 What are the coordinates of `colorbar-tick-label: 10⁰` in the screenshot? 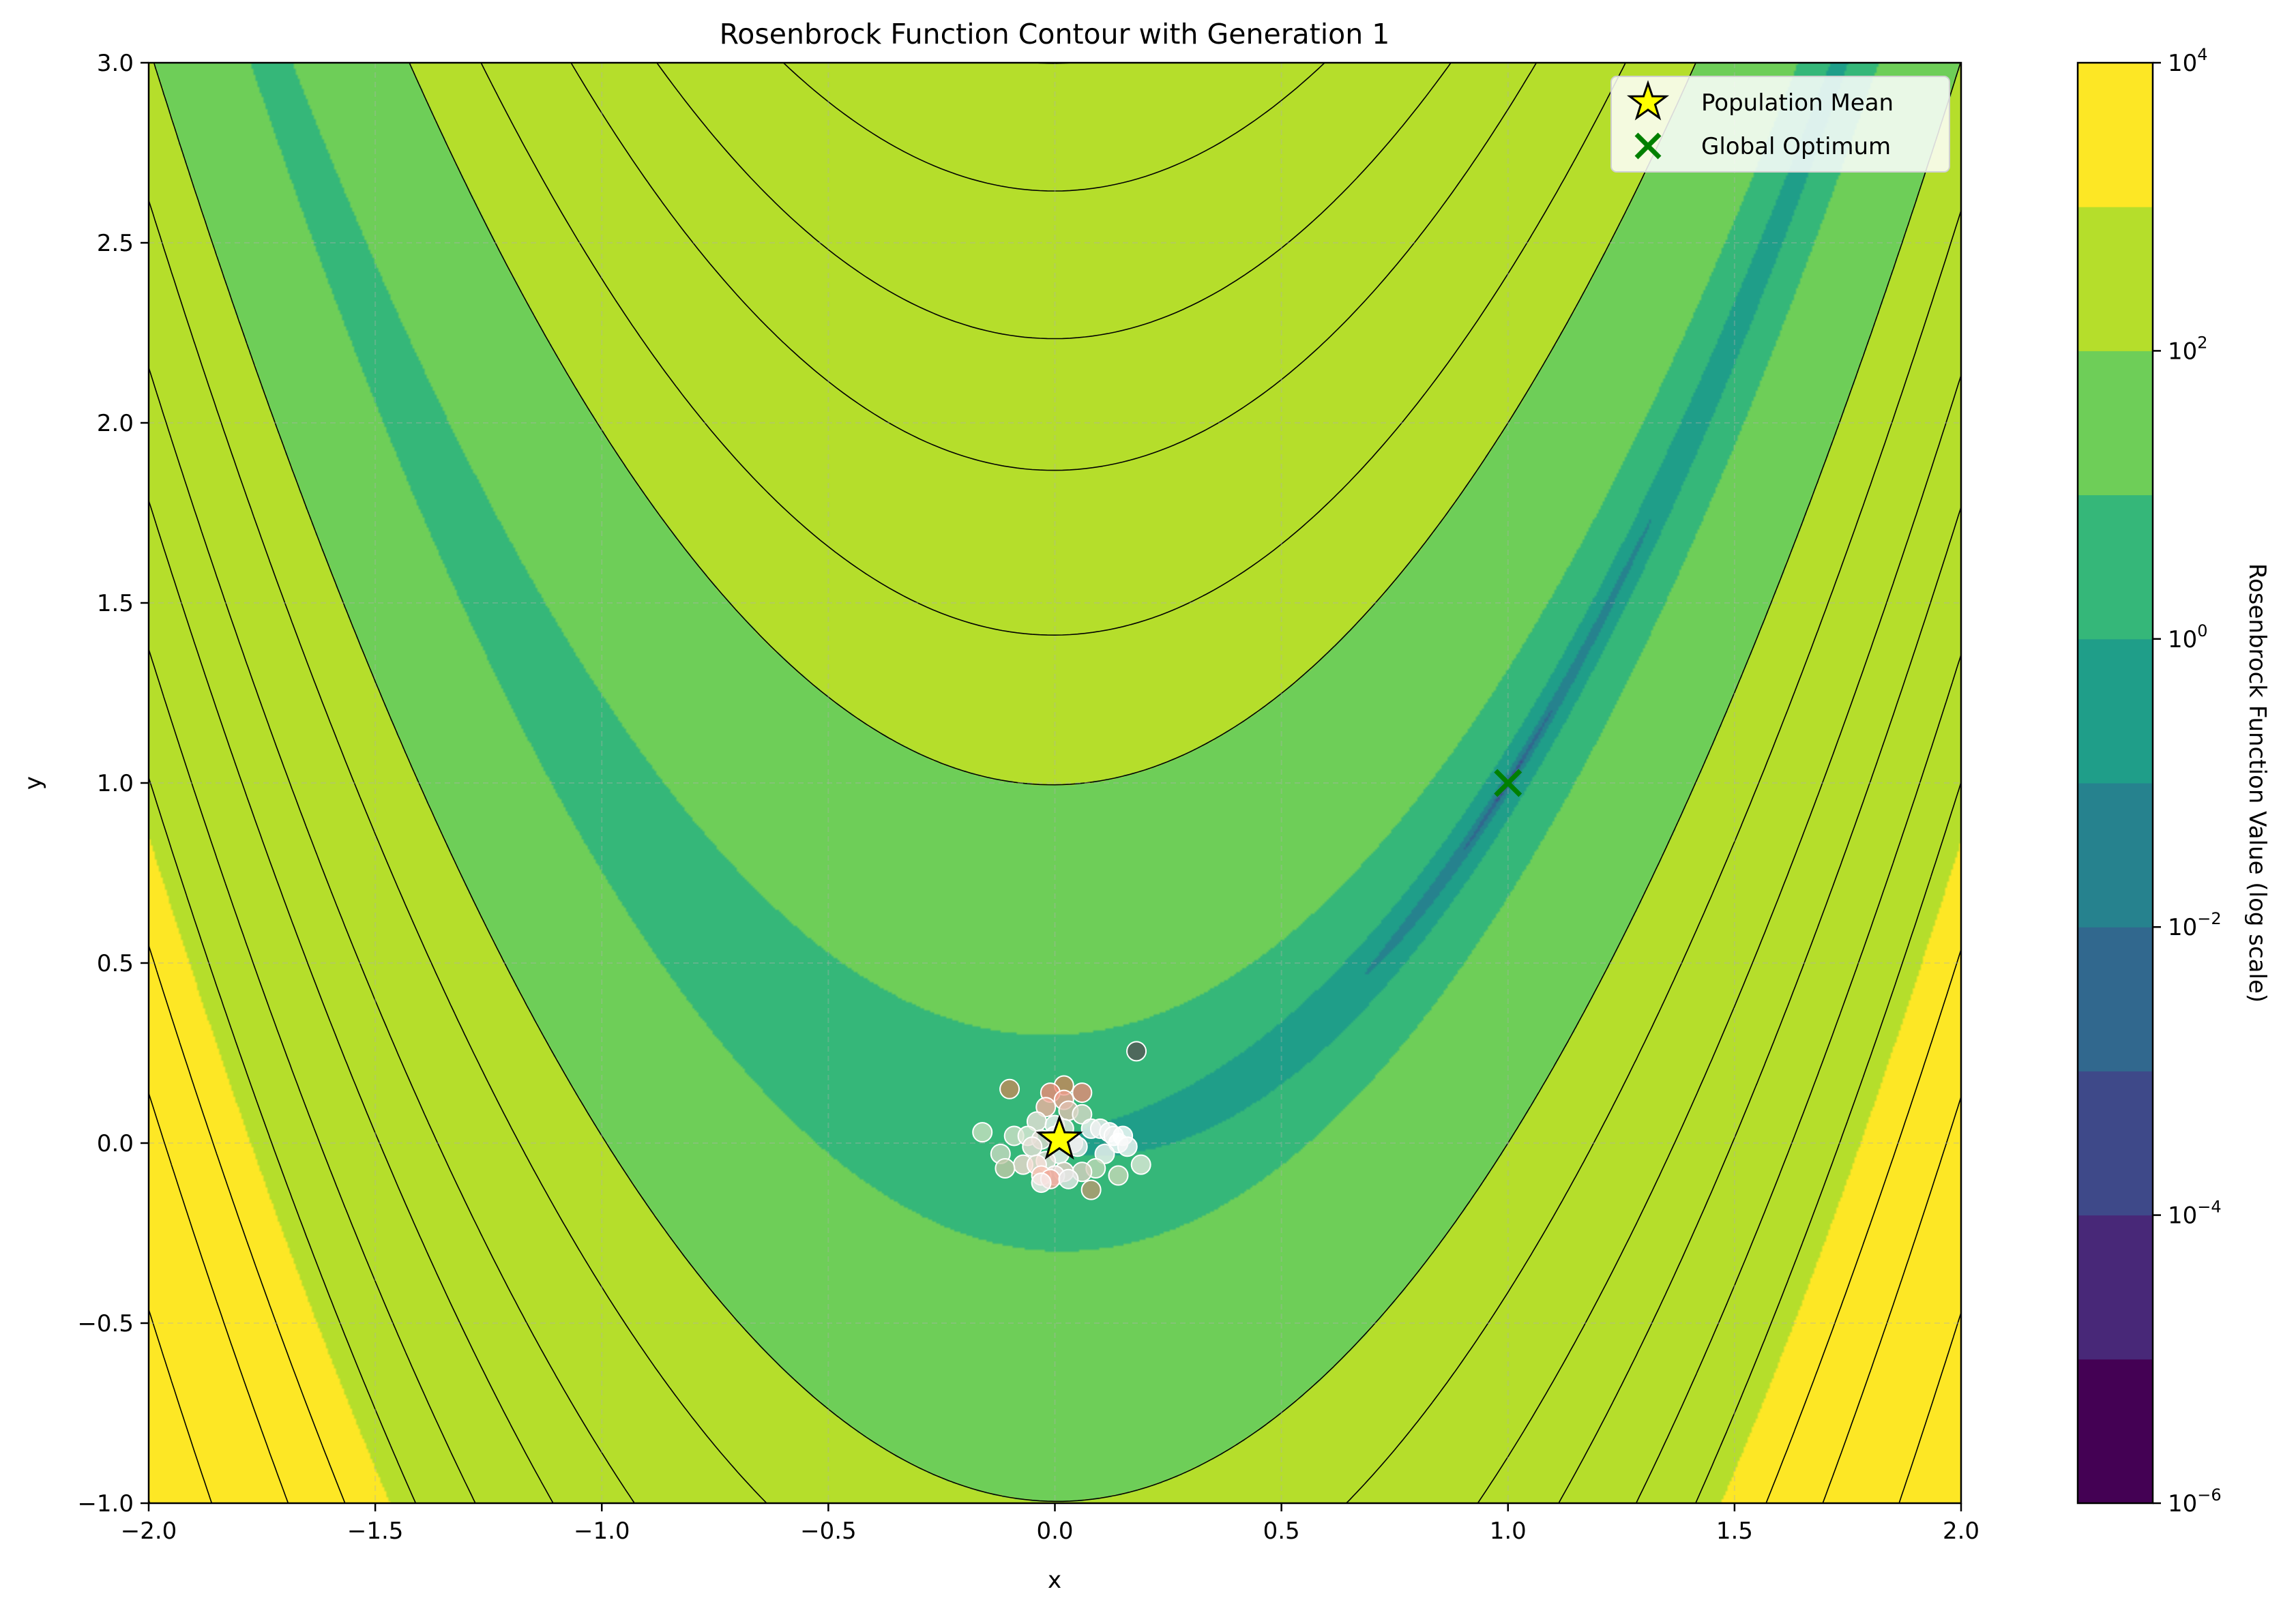 It's located at (2188, 637).